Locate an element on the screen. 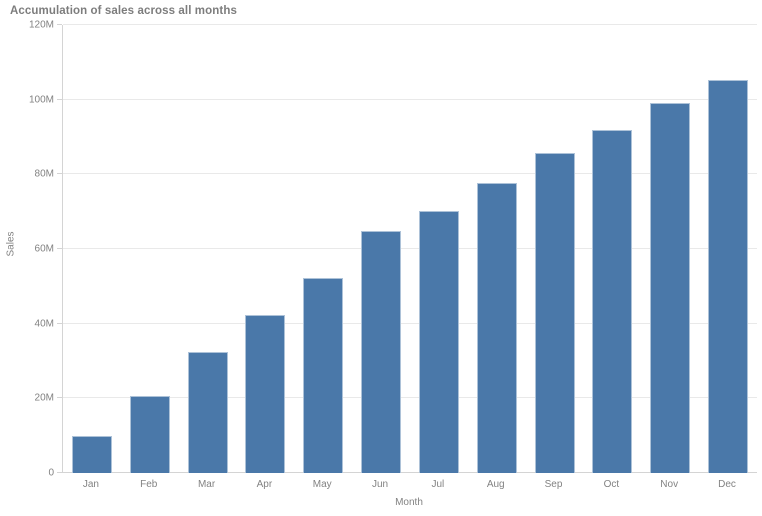 This screenshot has height=516, width=762. y-axis-tick-labels: 0 20M 40M 60M 80M 100M 120M is located at coordinates (27, 249).